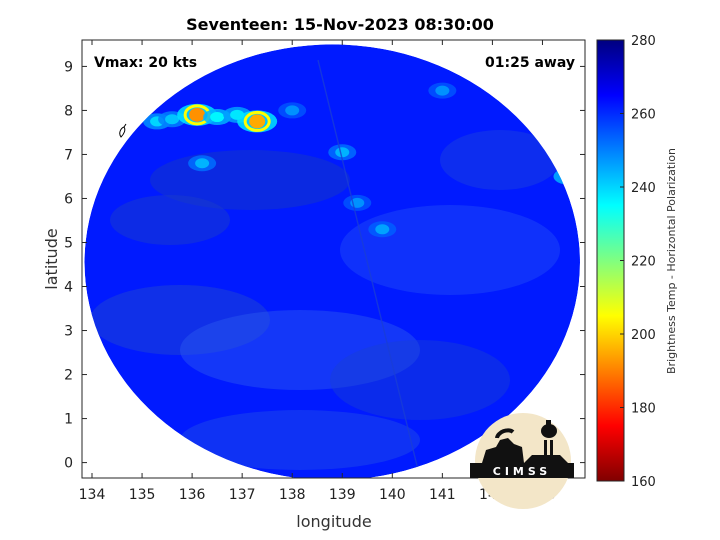  I want to click on colorbar-tick-label: 280, so click(643, 41).